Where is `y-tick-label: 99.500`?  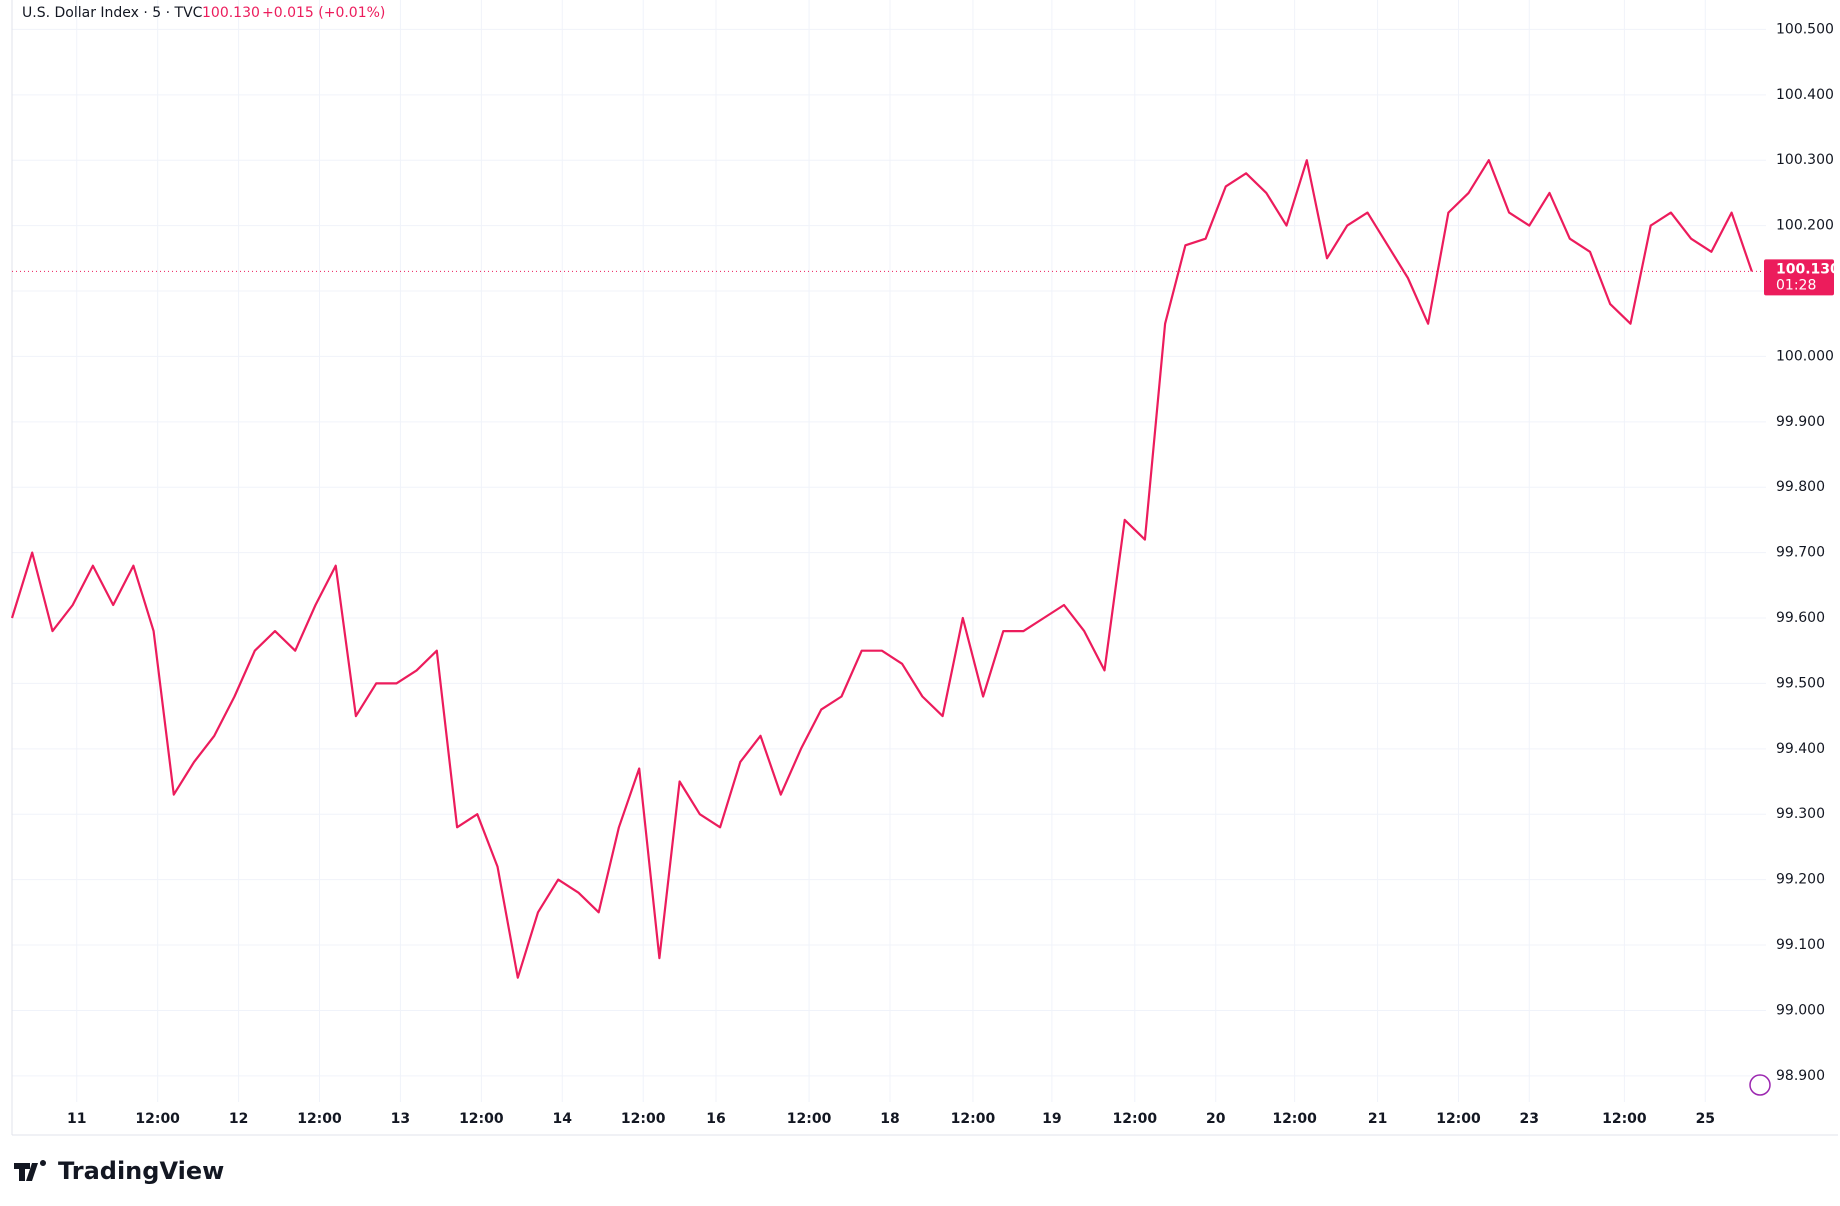 y-tick-label: 99.500 is located at coordinates (1800, 683).